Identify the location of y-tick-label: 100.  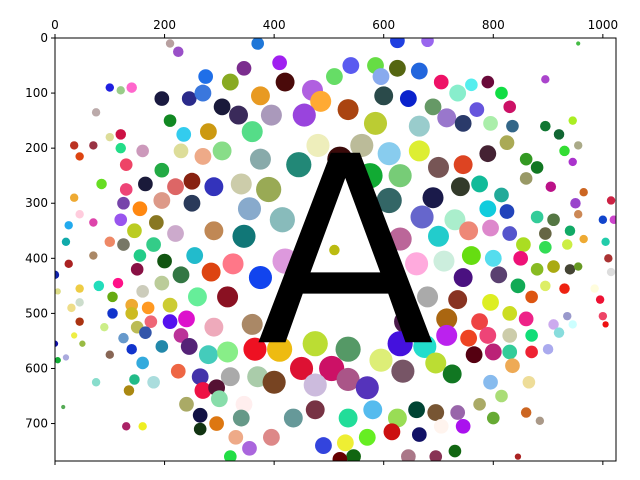
(36, 93).